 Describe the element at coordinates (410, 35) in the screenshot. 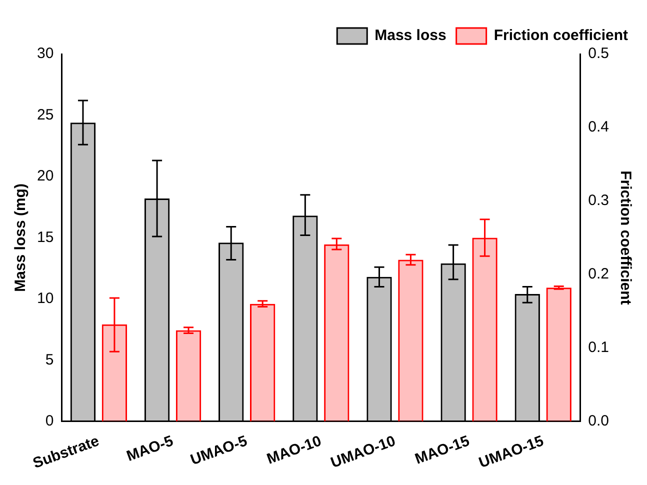

I see `legend-label: Mass loss` at that location.